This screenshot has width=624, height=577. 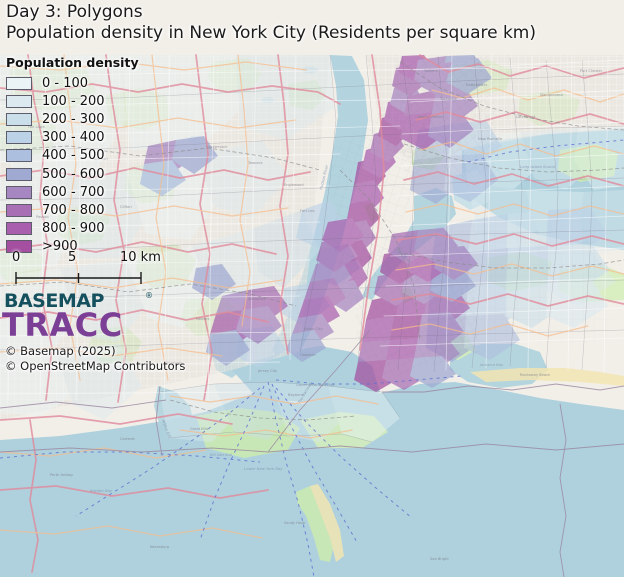 What do you see at coordinates (60, 247) in the screenshot?
I see `legend-item-label: >900` at bounding box center [60, 247].